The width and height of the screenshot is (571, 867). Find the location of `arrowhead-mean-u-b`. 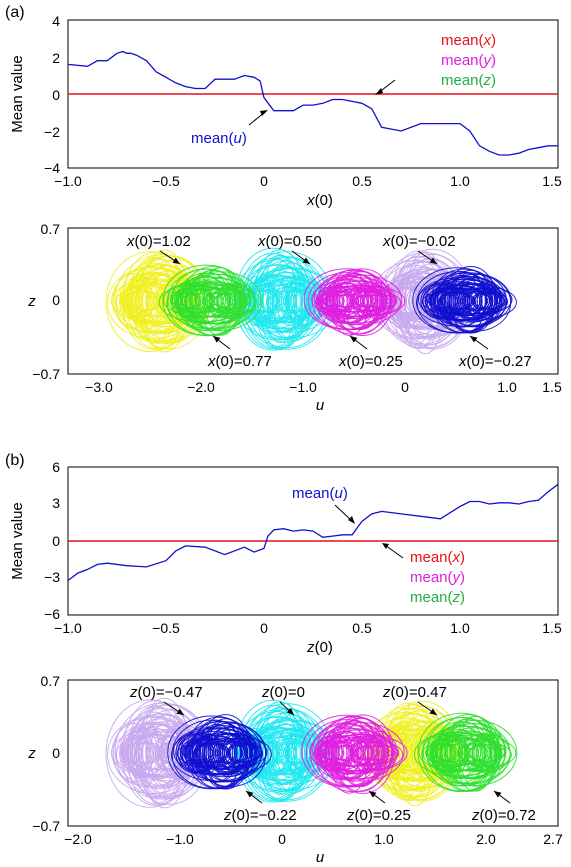

arrowhead-mean-u-b is located at coordinates (351, 520).